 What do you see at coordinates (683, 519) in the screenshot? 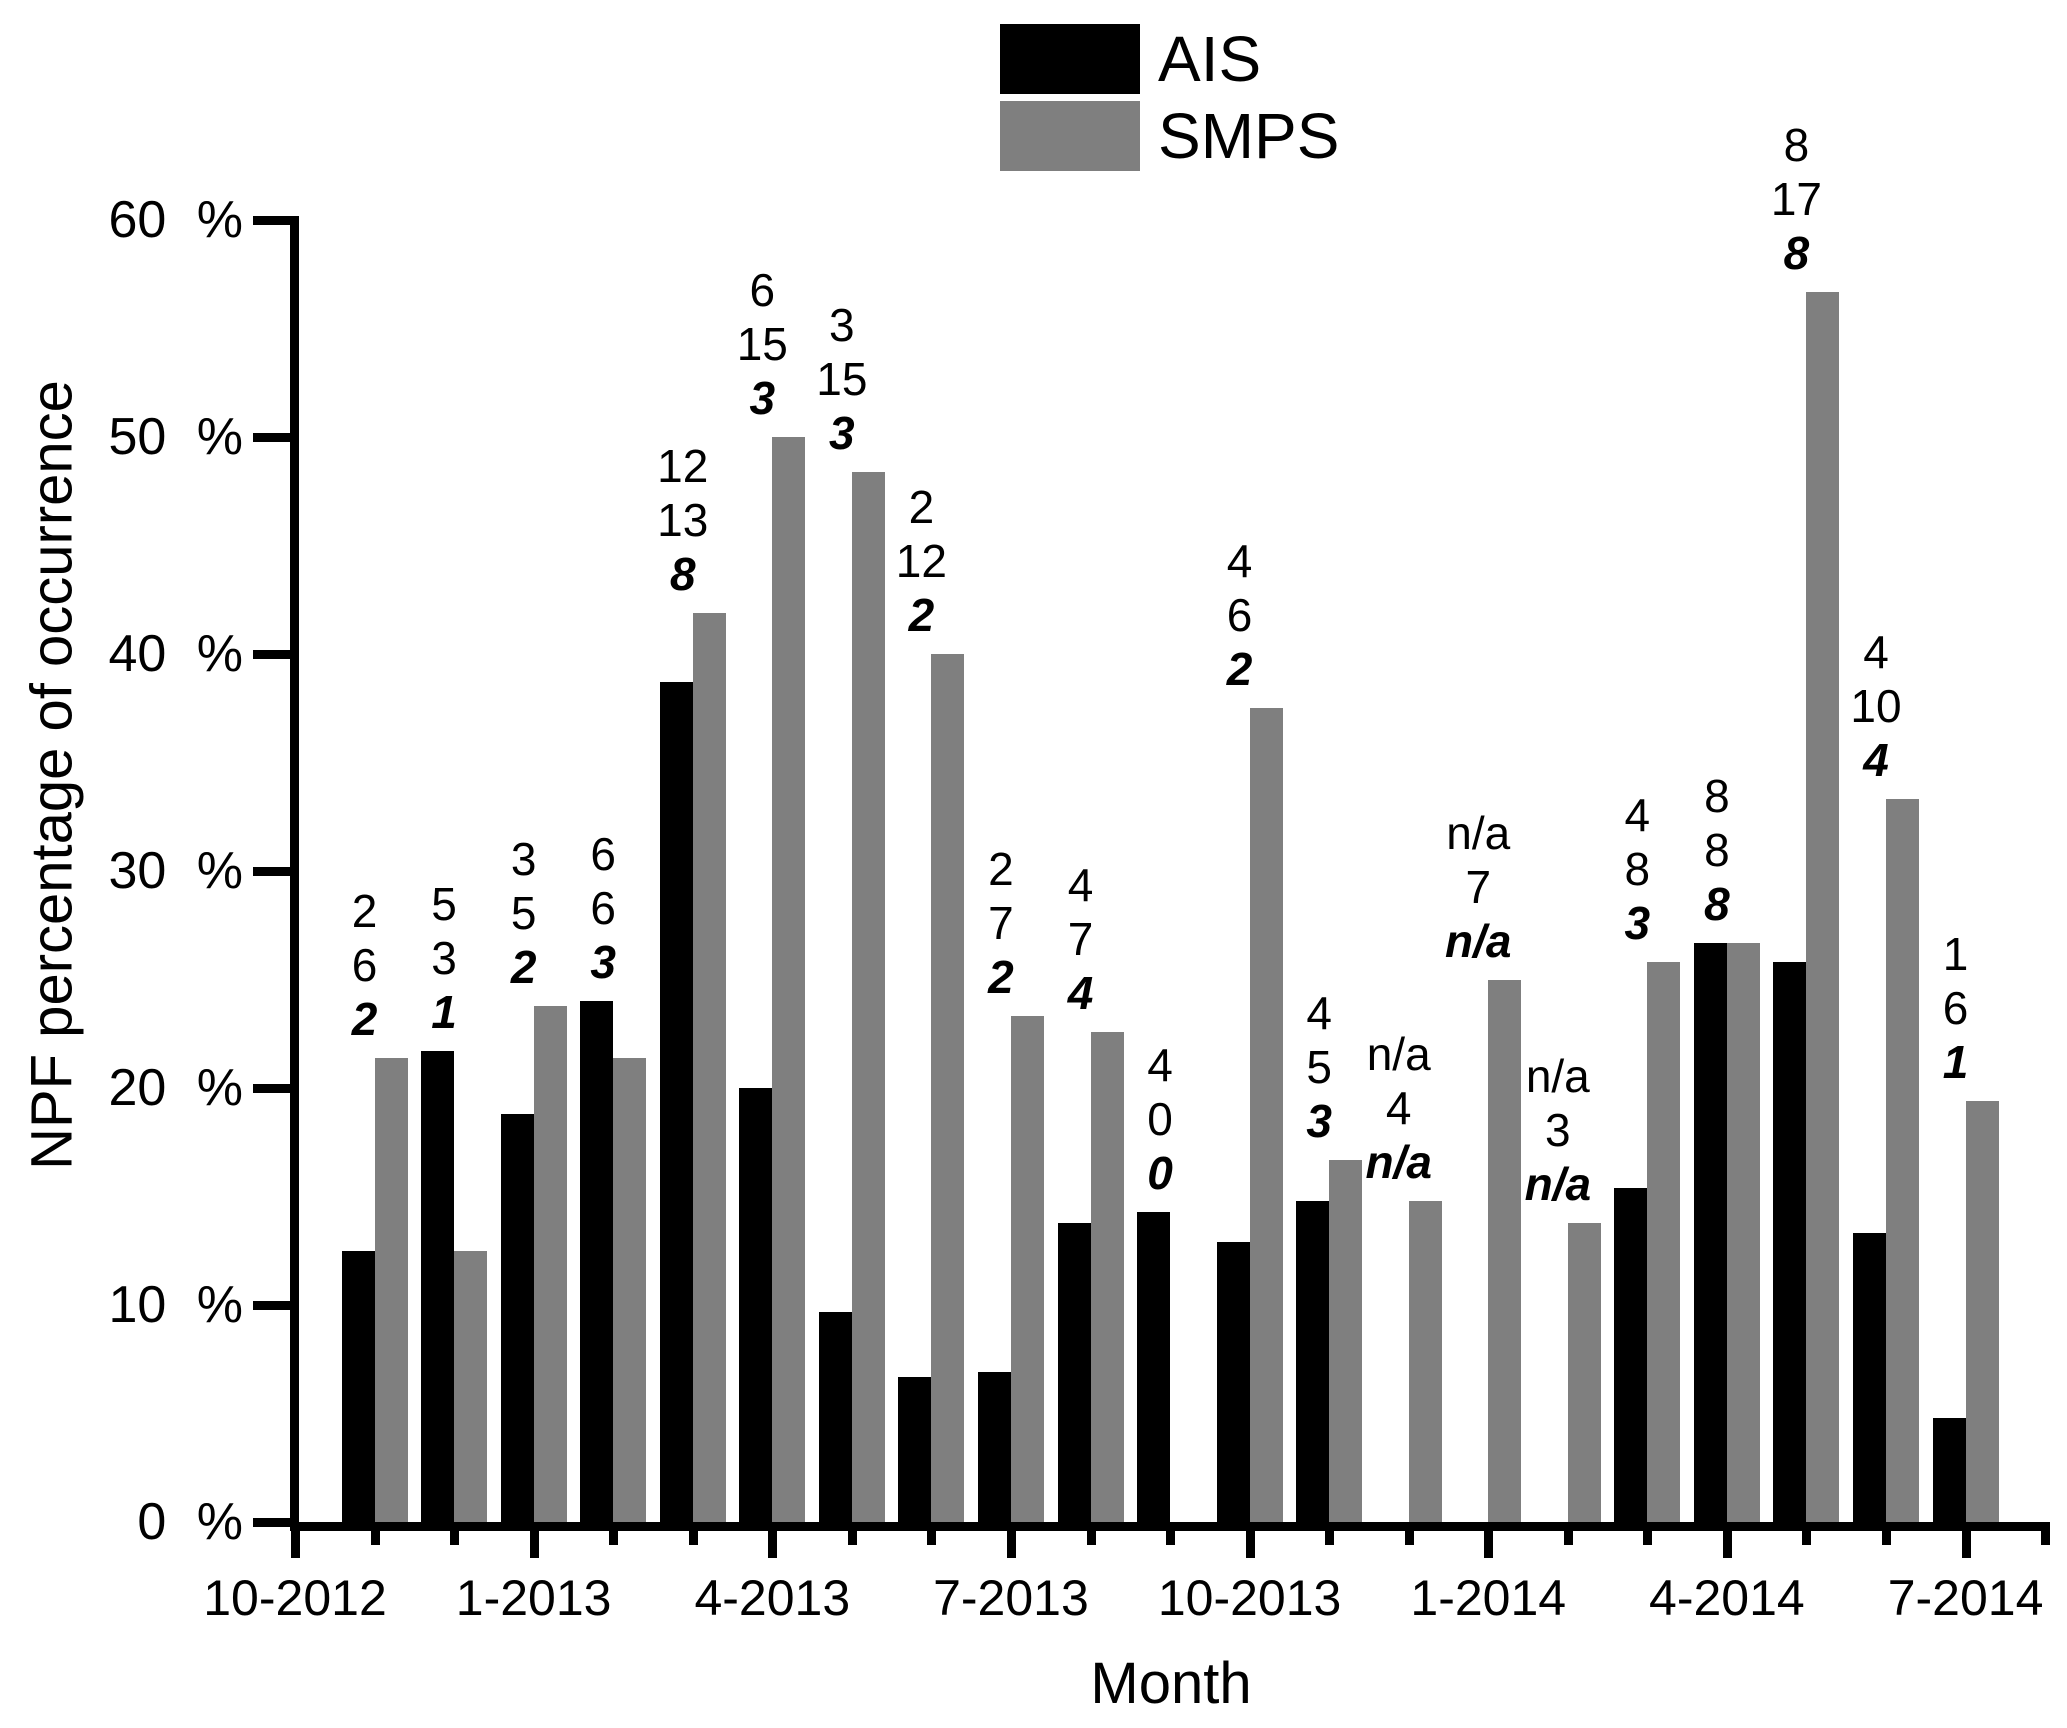
I see `annotation-3-2013-line2: 13` at bounding box center [683, 519].